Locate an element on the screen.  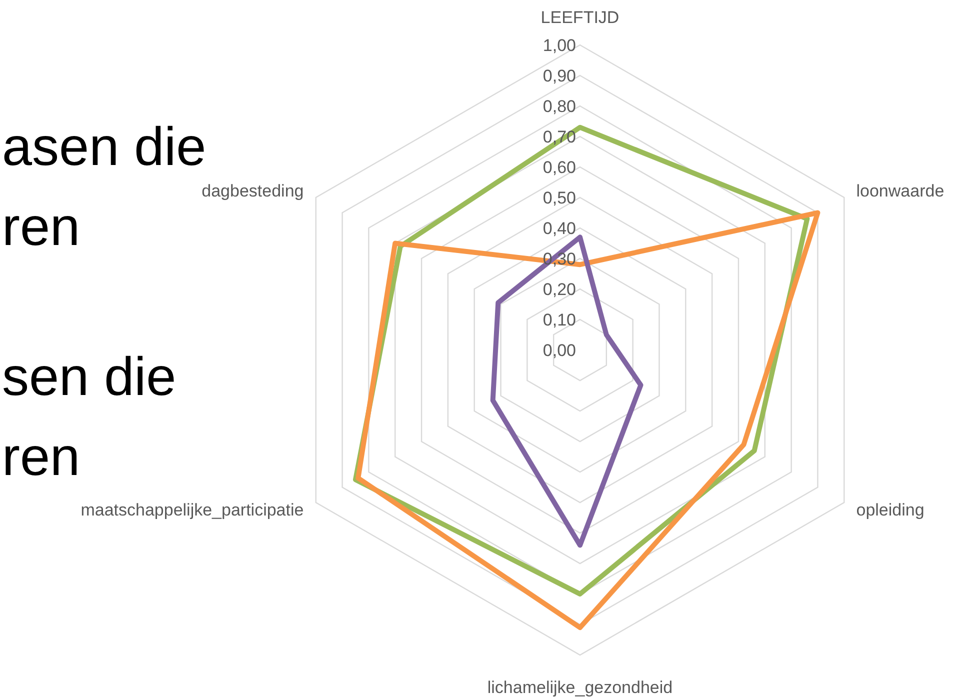
spoke-label: lichamelijke_gezondheid is located at coordinates (580, 687).